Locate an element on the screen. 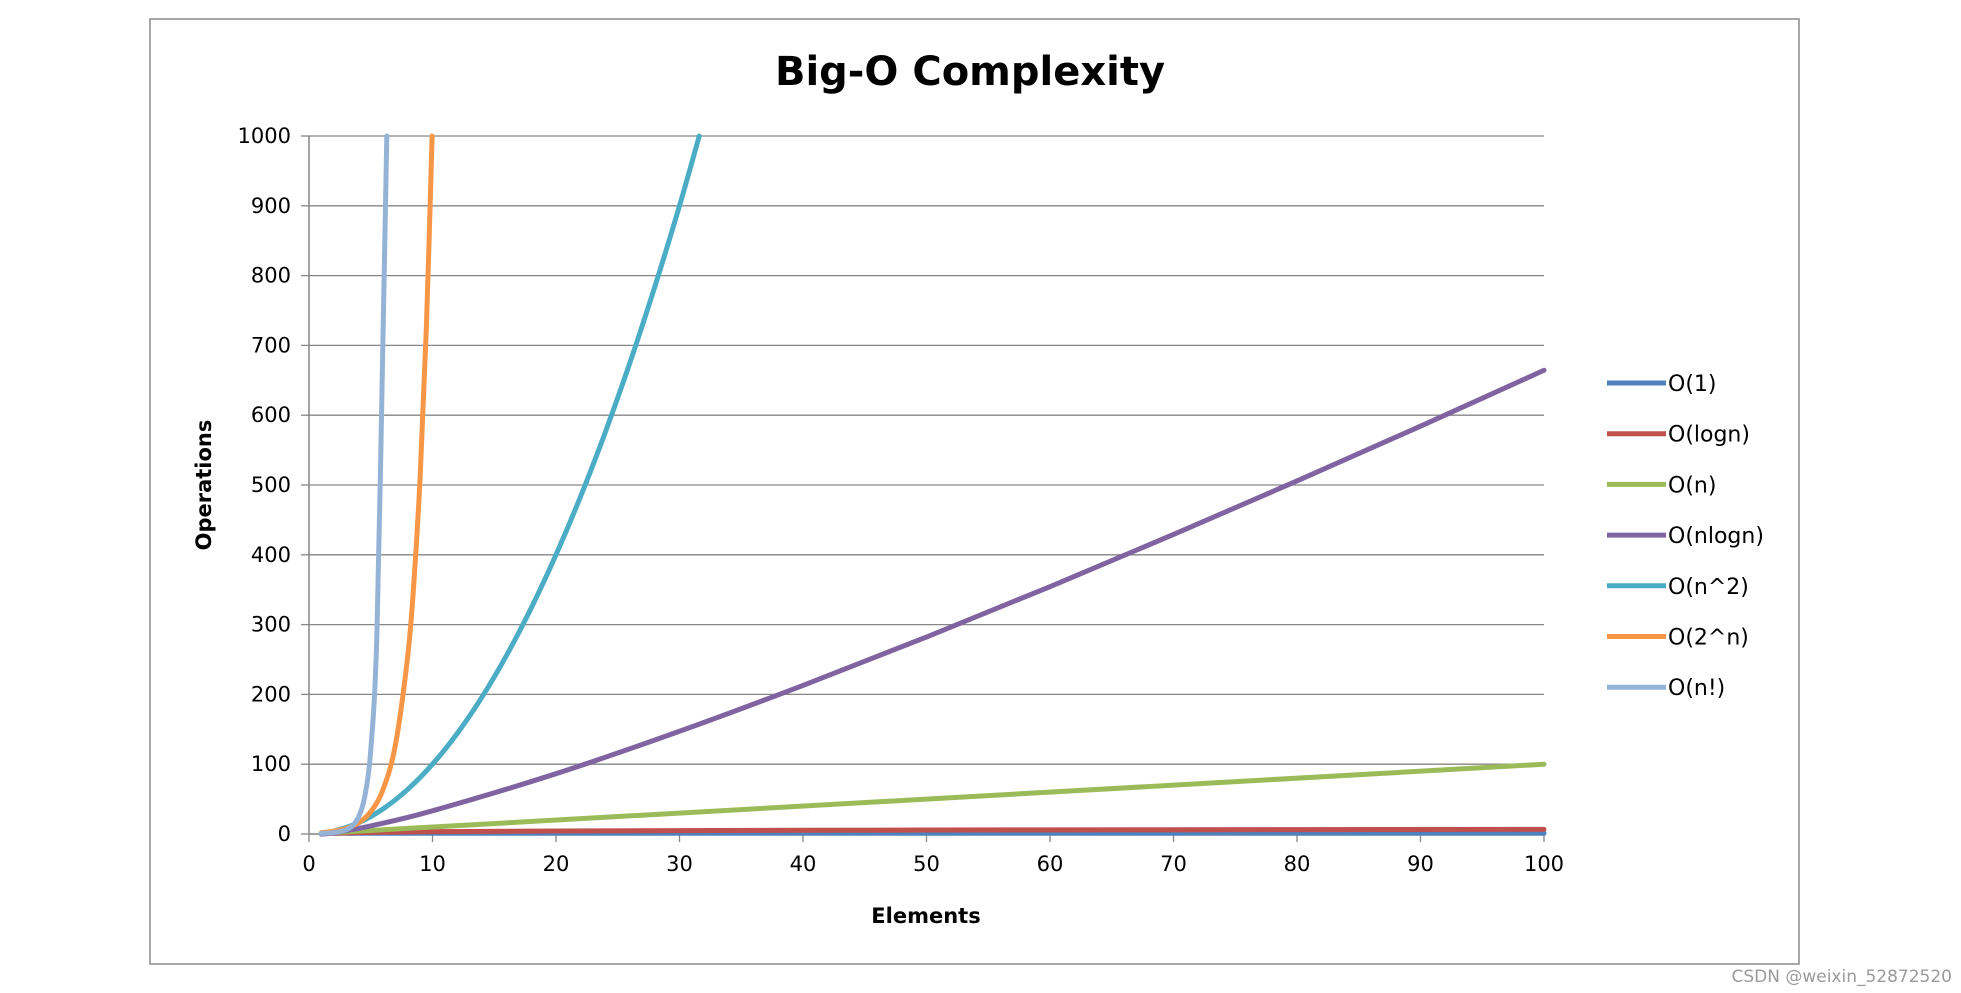 This screenshot has height=993, width=1961. watermark-text: CSDN @weixin_52872520 is located at coordinates (1841, 977).